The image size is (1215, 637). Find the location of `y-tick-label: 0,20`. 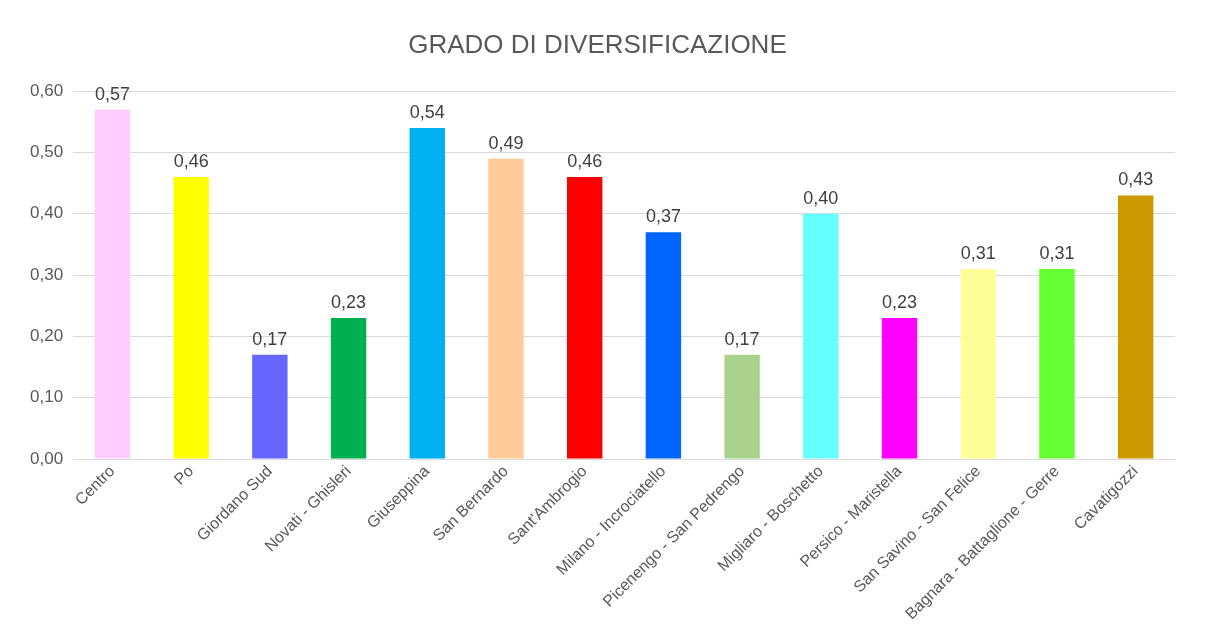

y-tick-label: 0,20 is located at coordinates (46, 336).